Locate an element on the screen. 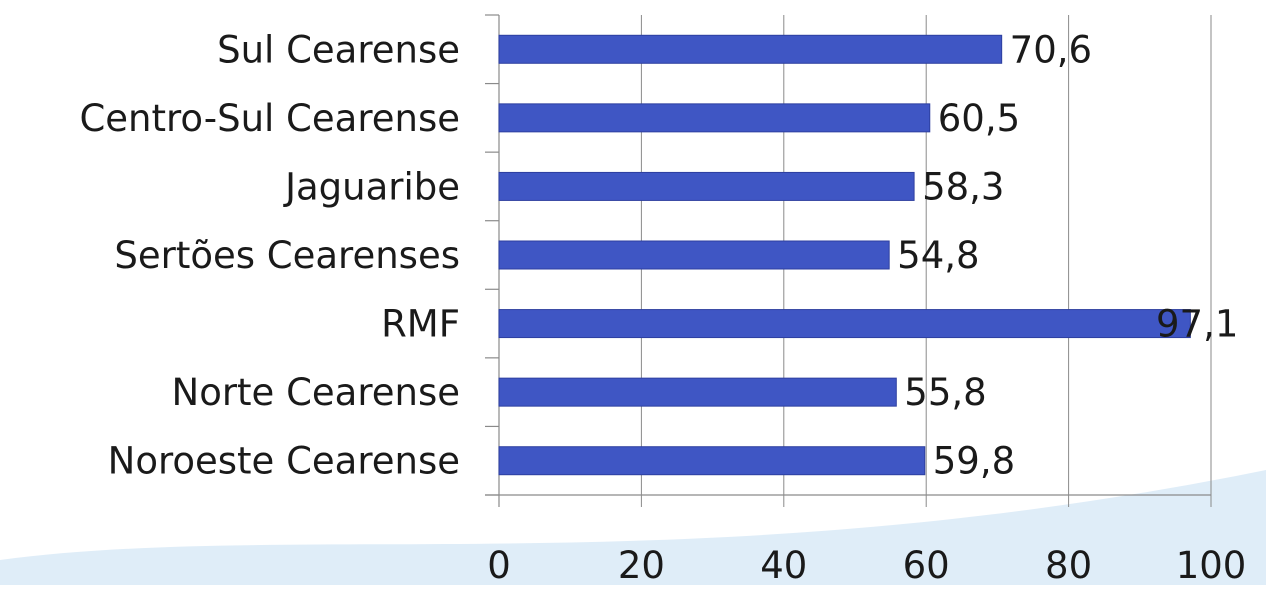  x-tick-label: 20 is located at coordinates (641, 564).